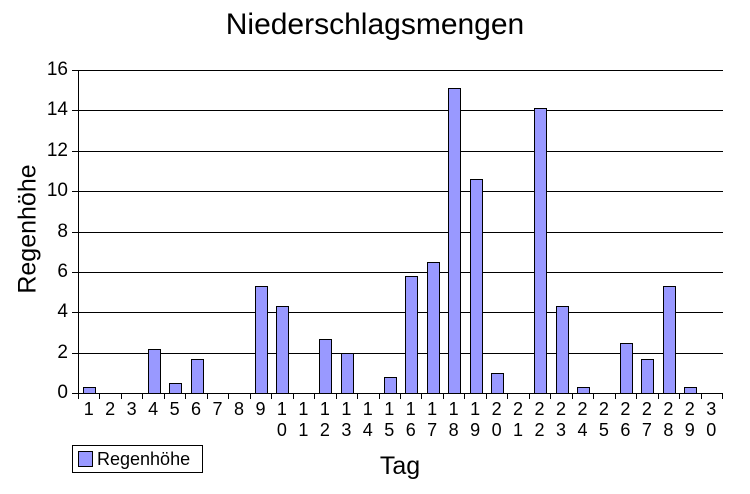 The image size is (750, 494). Describe the element at coordinates (401, 313) in the screenshot. I see `gridline-y4` at that location.